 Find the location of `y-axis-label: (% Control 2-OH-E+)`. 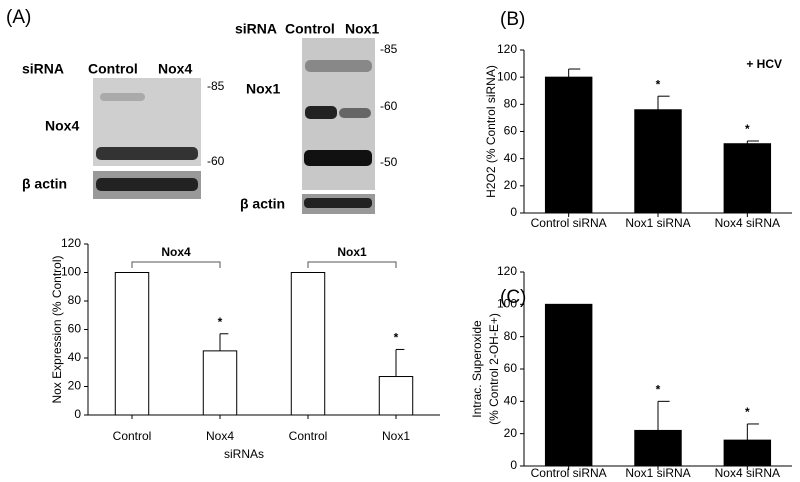

y-axis-label: (% Control 2-OH-E+) is located at coordinates (494, 369).